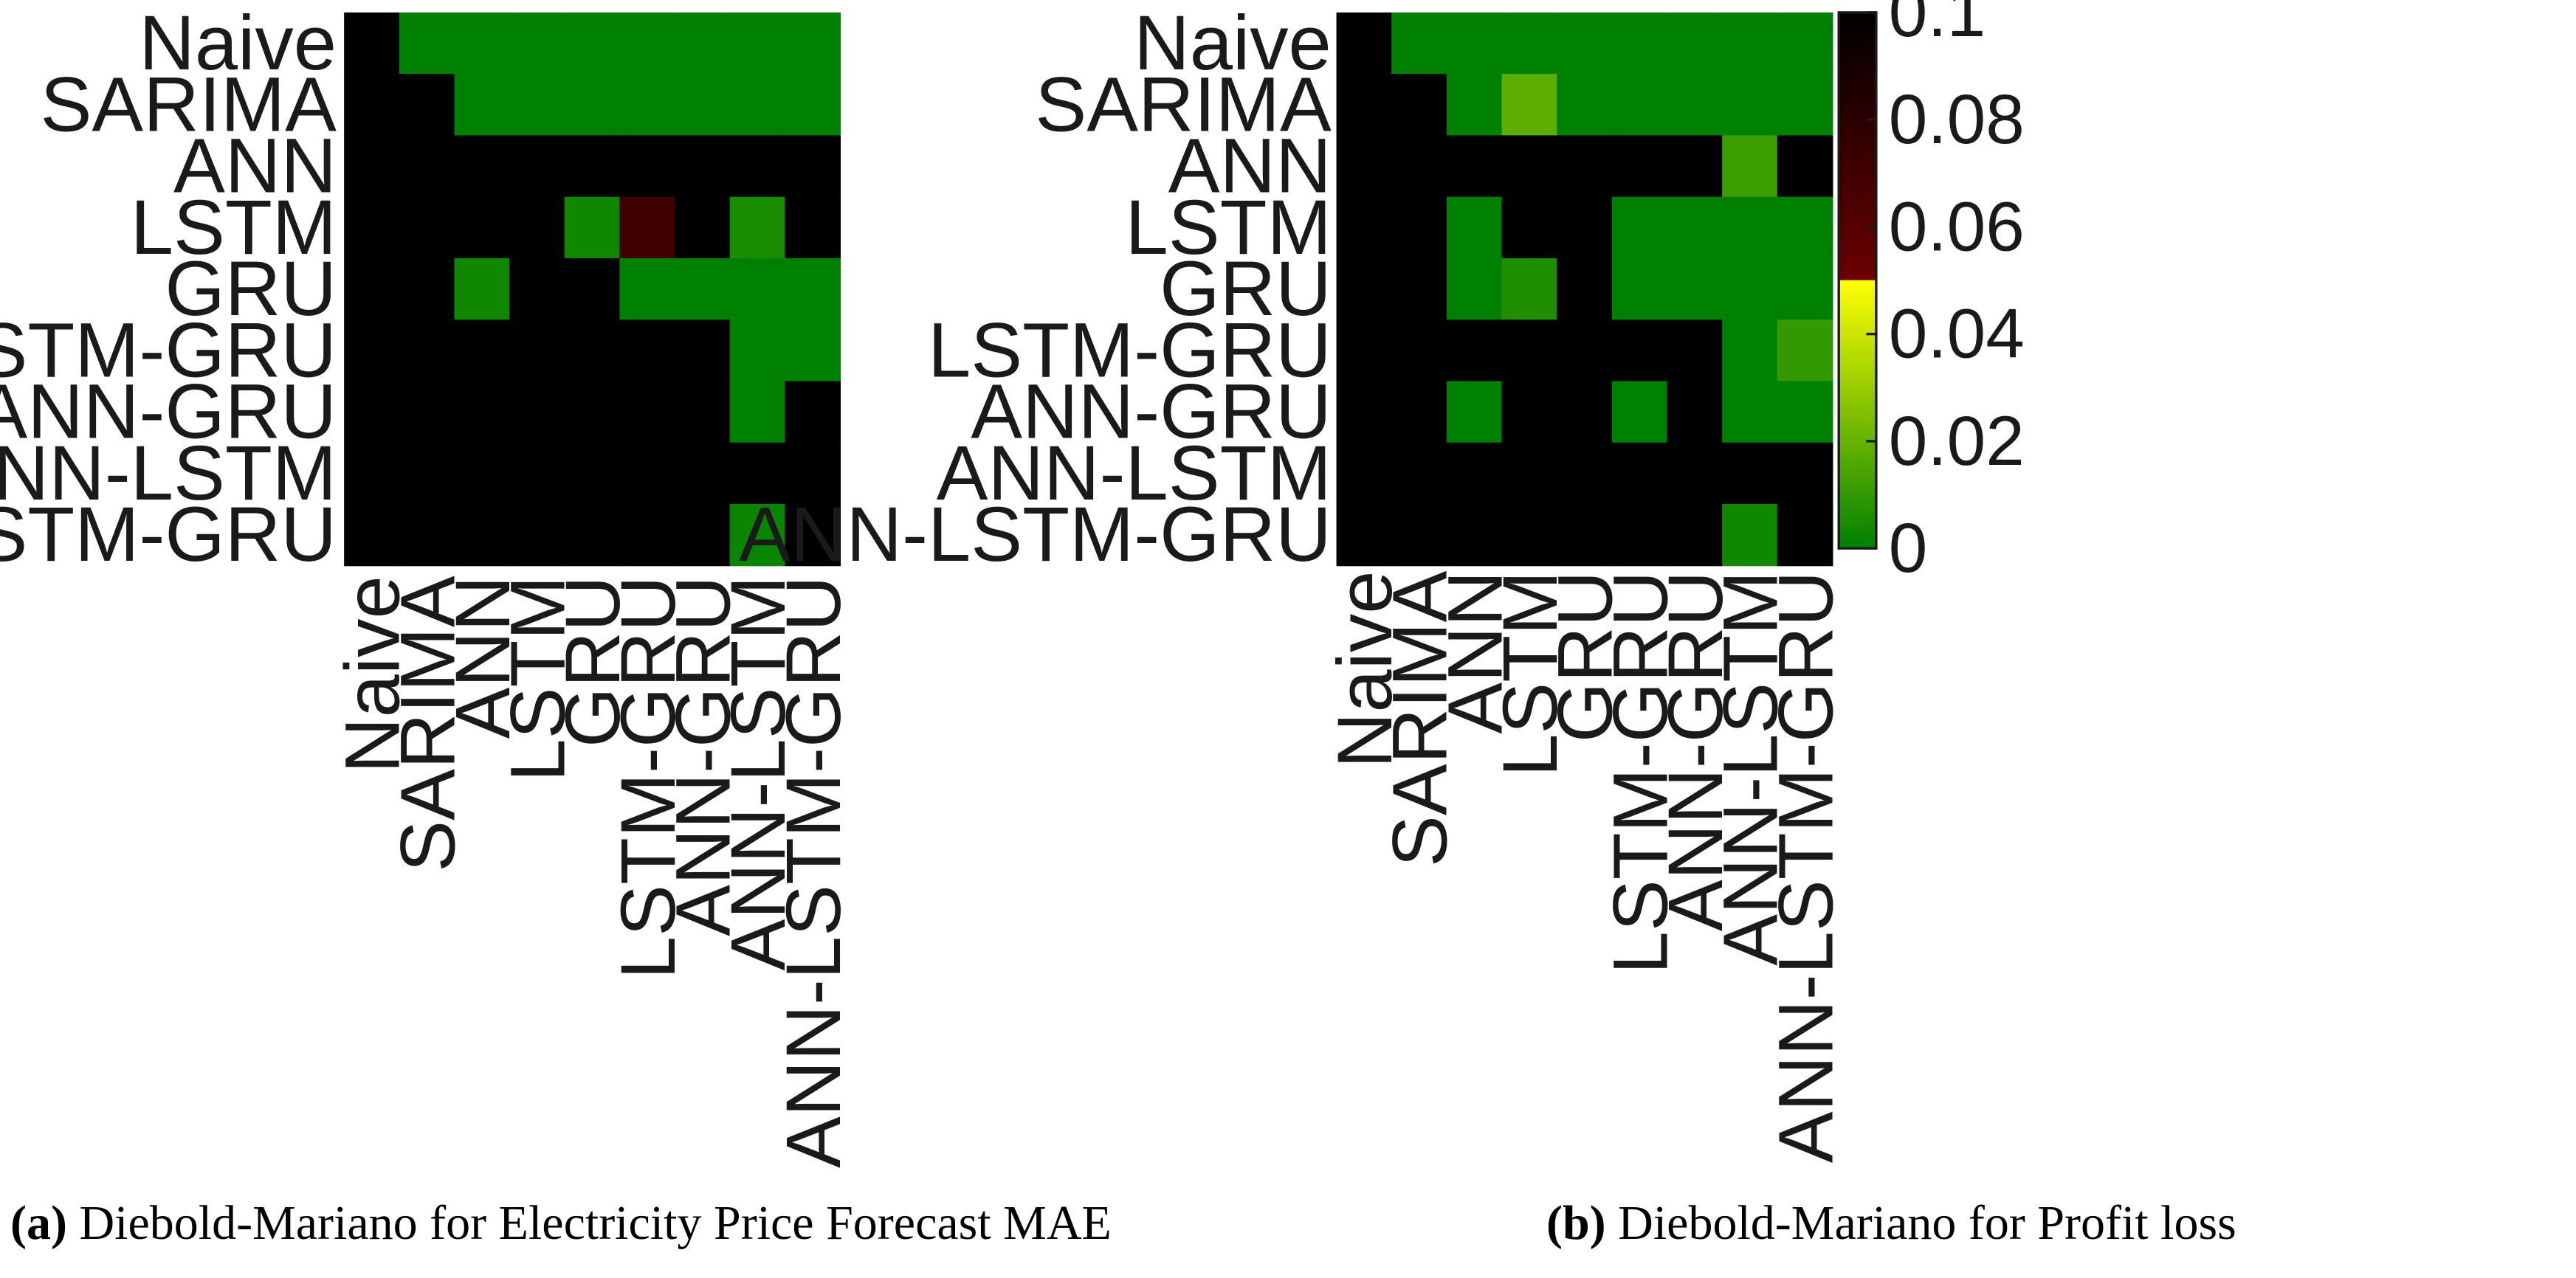  I want to click on heatmap-b-cell-r7-c2, so click(1475, 473).